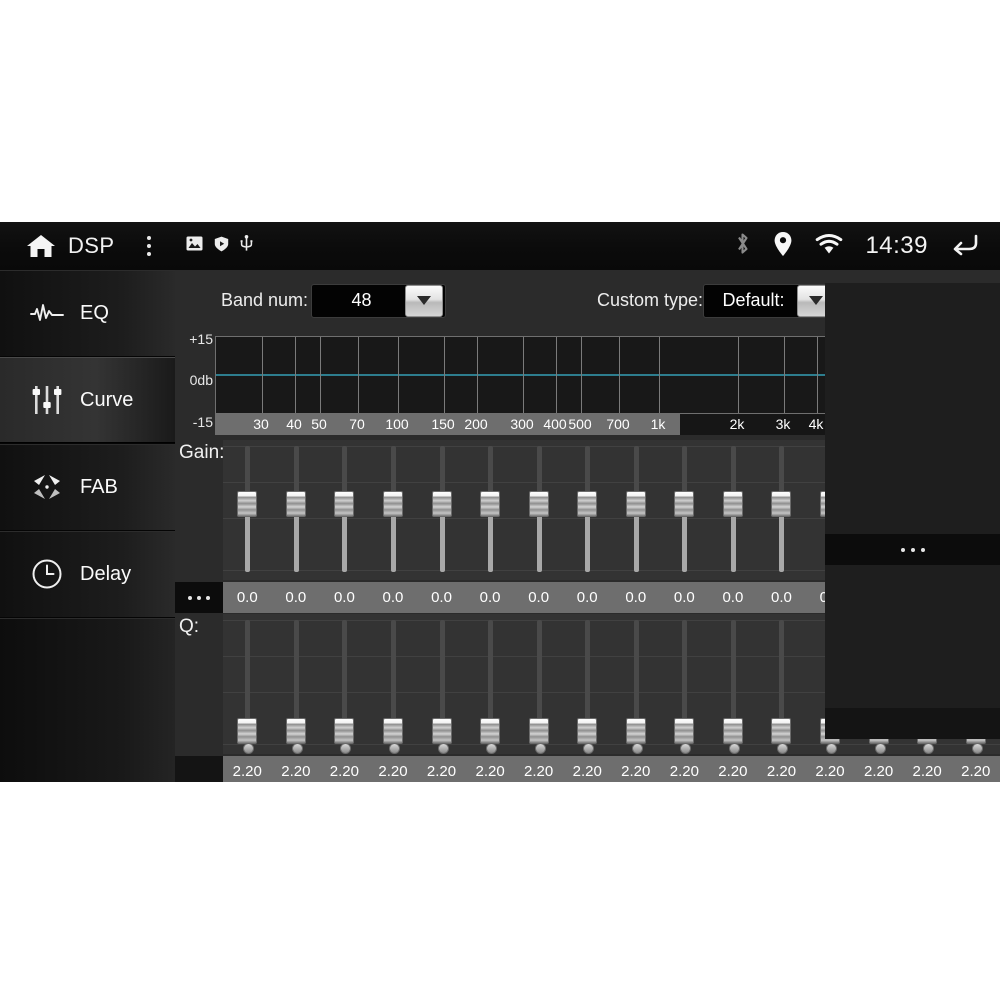 The height and width of the screenshot is (1000, 1000). Describe the element at coordinates (912, 549) in the screenshot. I see `gain-more-right-button` at that location.